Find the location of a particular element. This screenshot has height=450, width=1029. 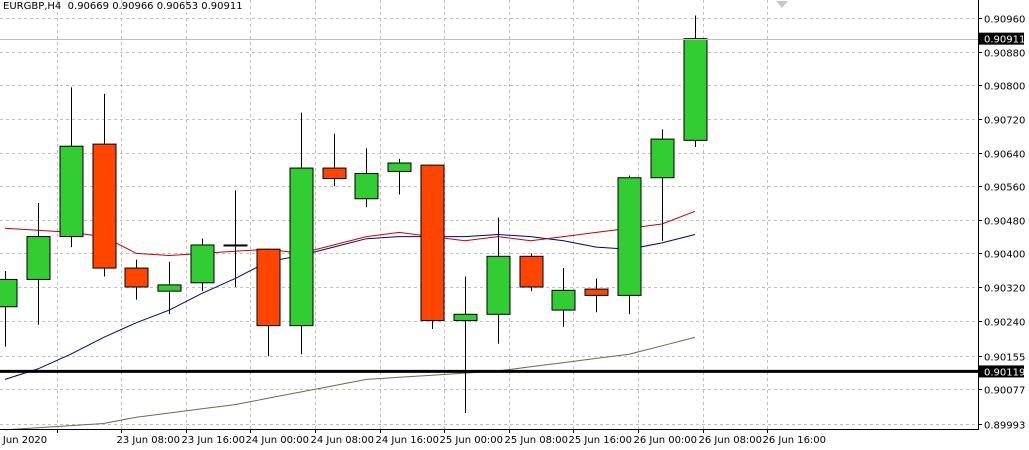

time-tick-label: 23 Jun 08:00 is located at coordinates (149, 440).